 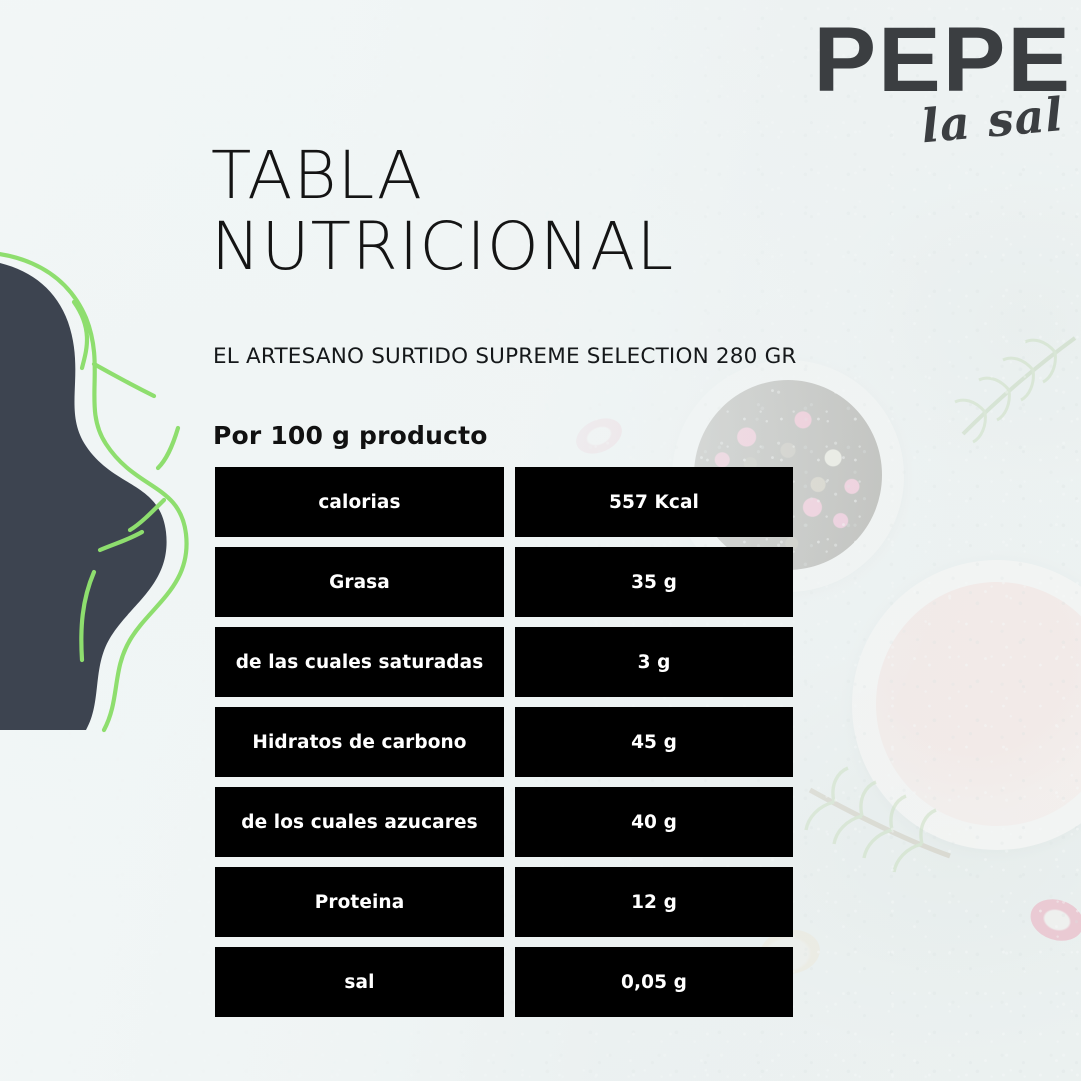 I want to click on nutrient-value: 3 g, so click(x=654, y=662).